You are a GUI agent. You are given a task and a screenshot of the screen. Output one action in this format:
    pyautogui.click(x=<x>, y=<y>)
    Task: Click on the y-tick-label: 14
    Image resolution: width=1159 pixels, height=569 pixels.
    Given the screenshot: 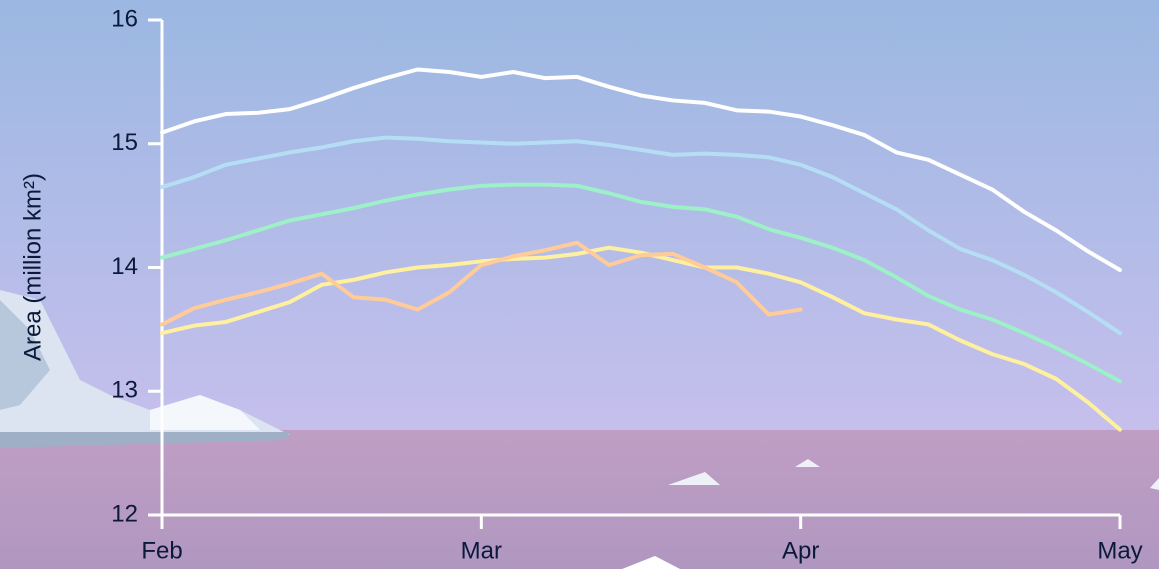 What is the action you would take?
    pyautogui.click(x=124, y=266)
    